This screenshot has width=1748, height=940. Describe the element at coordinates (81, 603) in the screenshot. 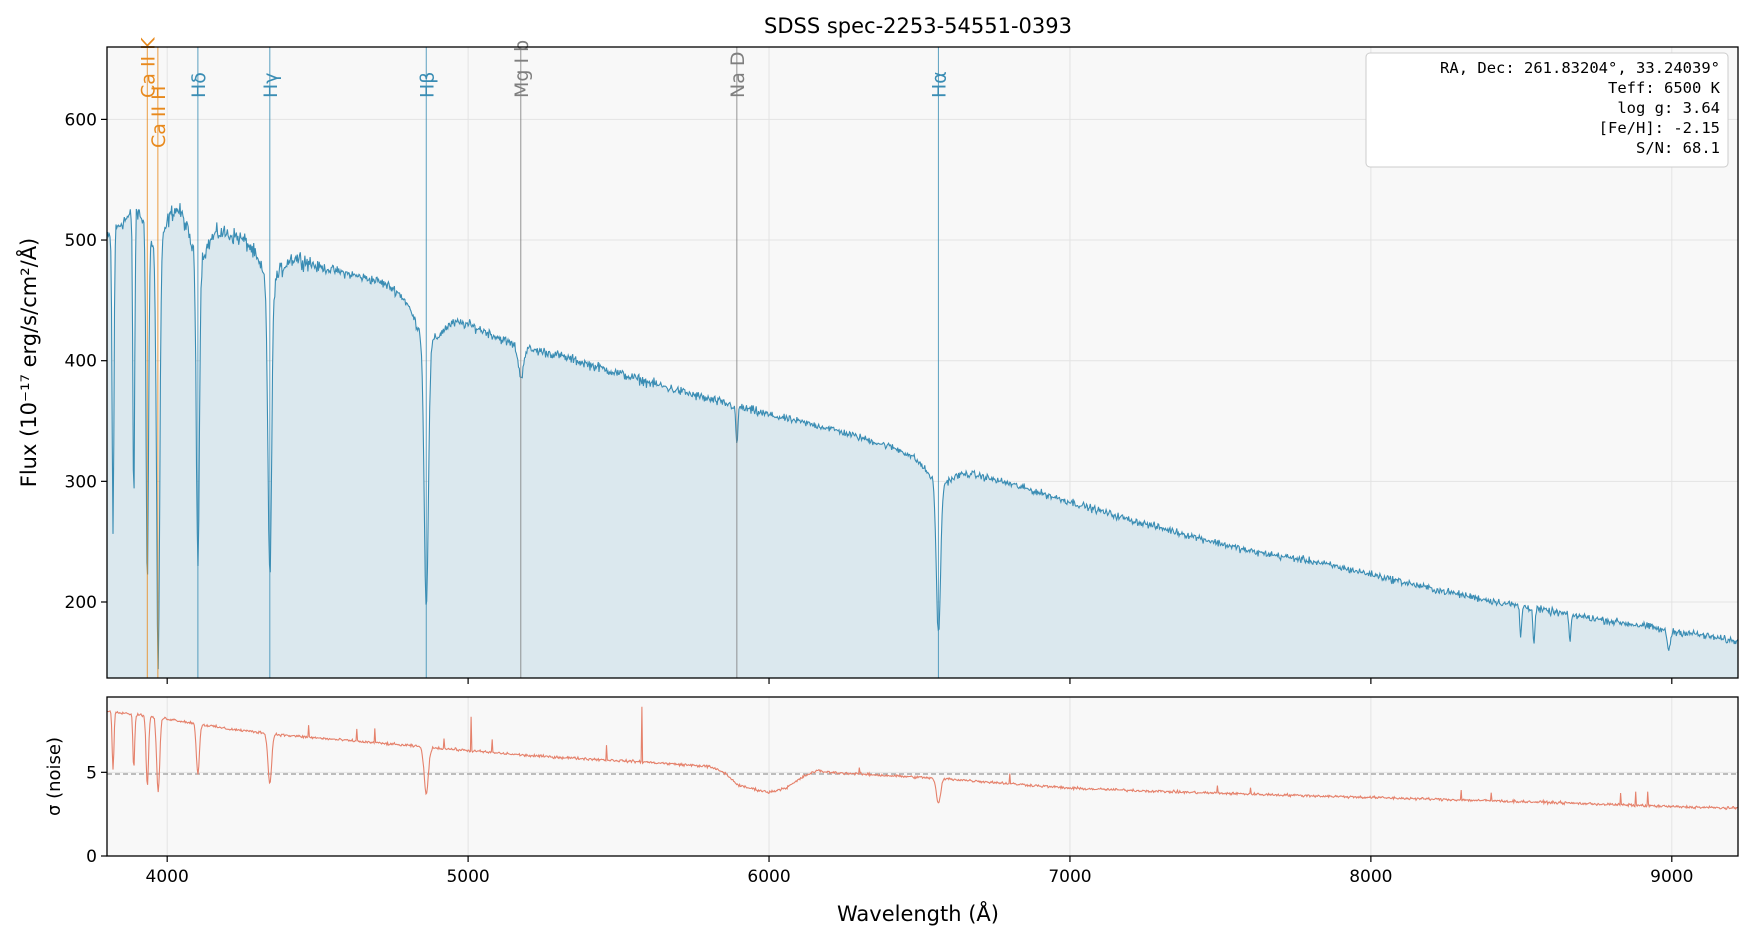

I see `flux-y-tick-label: 200` at that location.